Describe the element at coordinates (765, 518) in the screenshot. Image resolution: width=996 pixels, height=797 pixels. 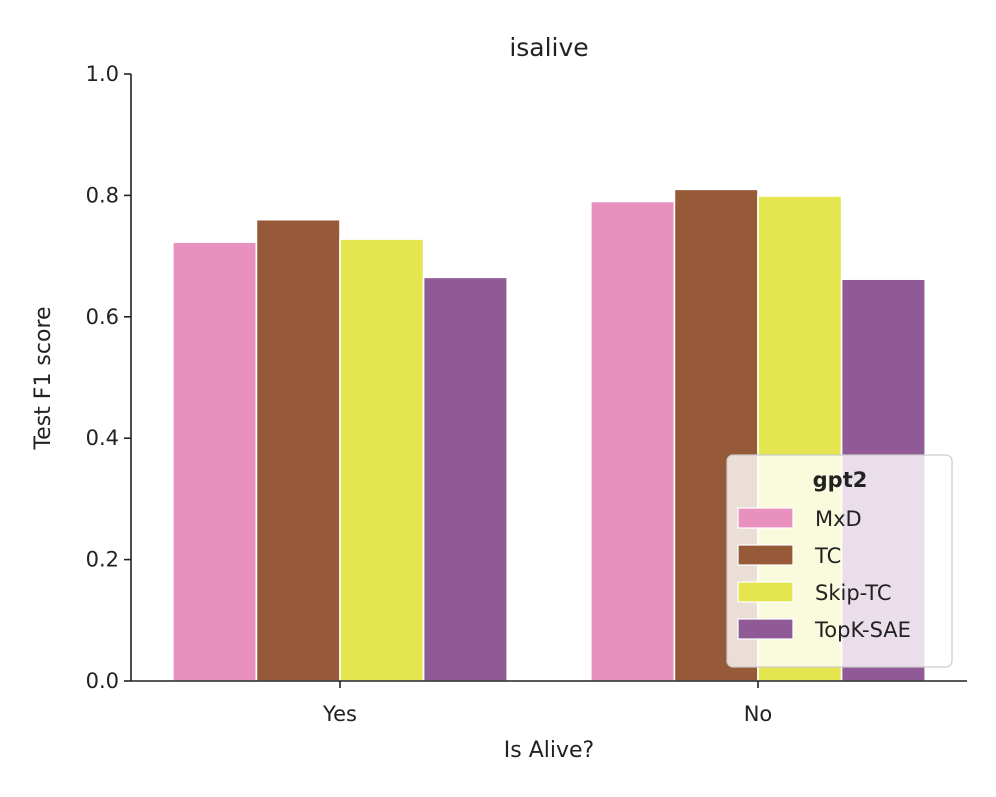
I see `legend-swatch-mxd` at that location.